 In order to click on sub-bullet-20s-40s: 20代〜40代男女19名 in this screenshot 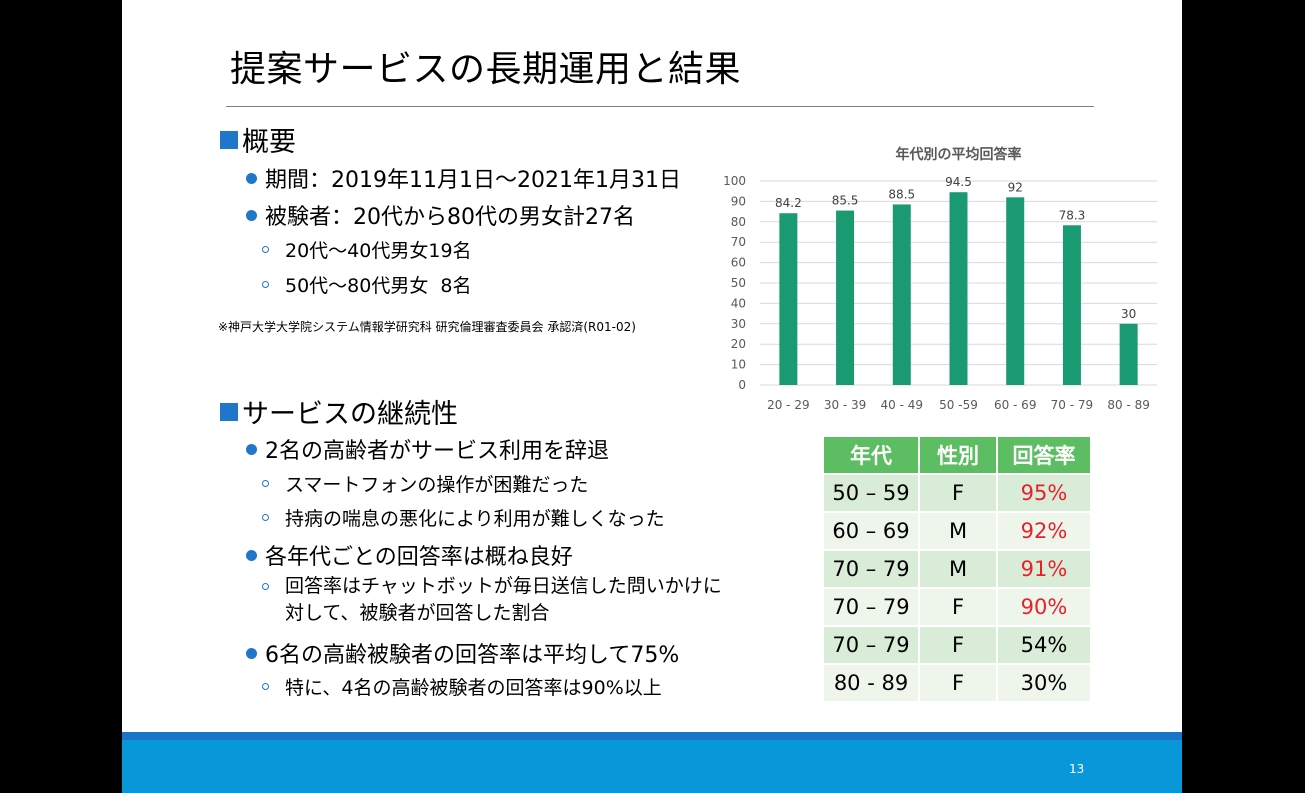, I will do `click(367, 249)`.